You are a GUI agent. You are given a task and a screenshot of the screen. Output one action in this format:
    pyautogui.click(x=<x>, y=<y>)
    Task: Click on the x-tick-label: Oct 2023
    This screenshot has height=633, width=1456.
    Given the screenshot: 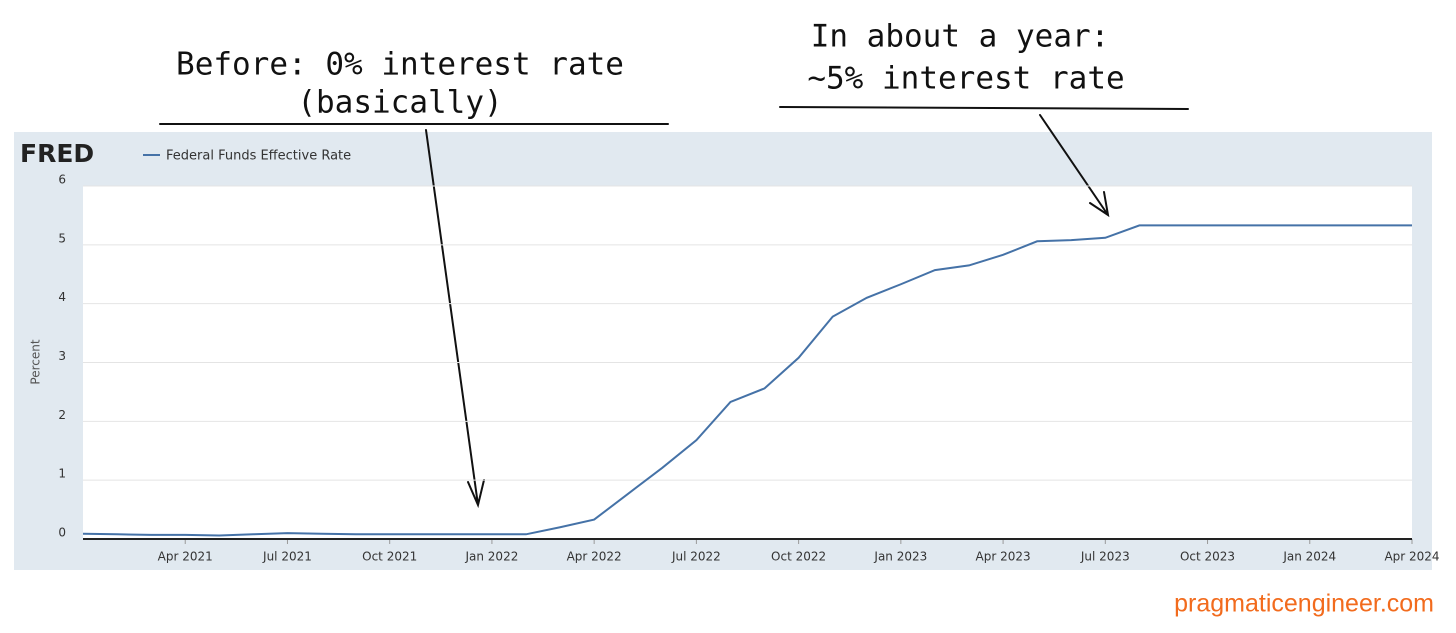 What is the action you would take?
    pyautogui.click(x=1207, y=557)
    